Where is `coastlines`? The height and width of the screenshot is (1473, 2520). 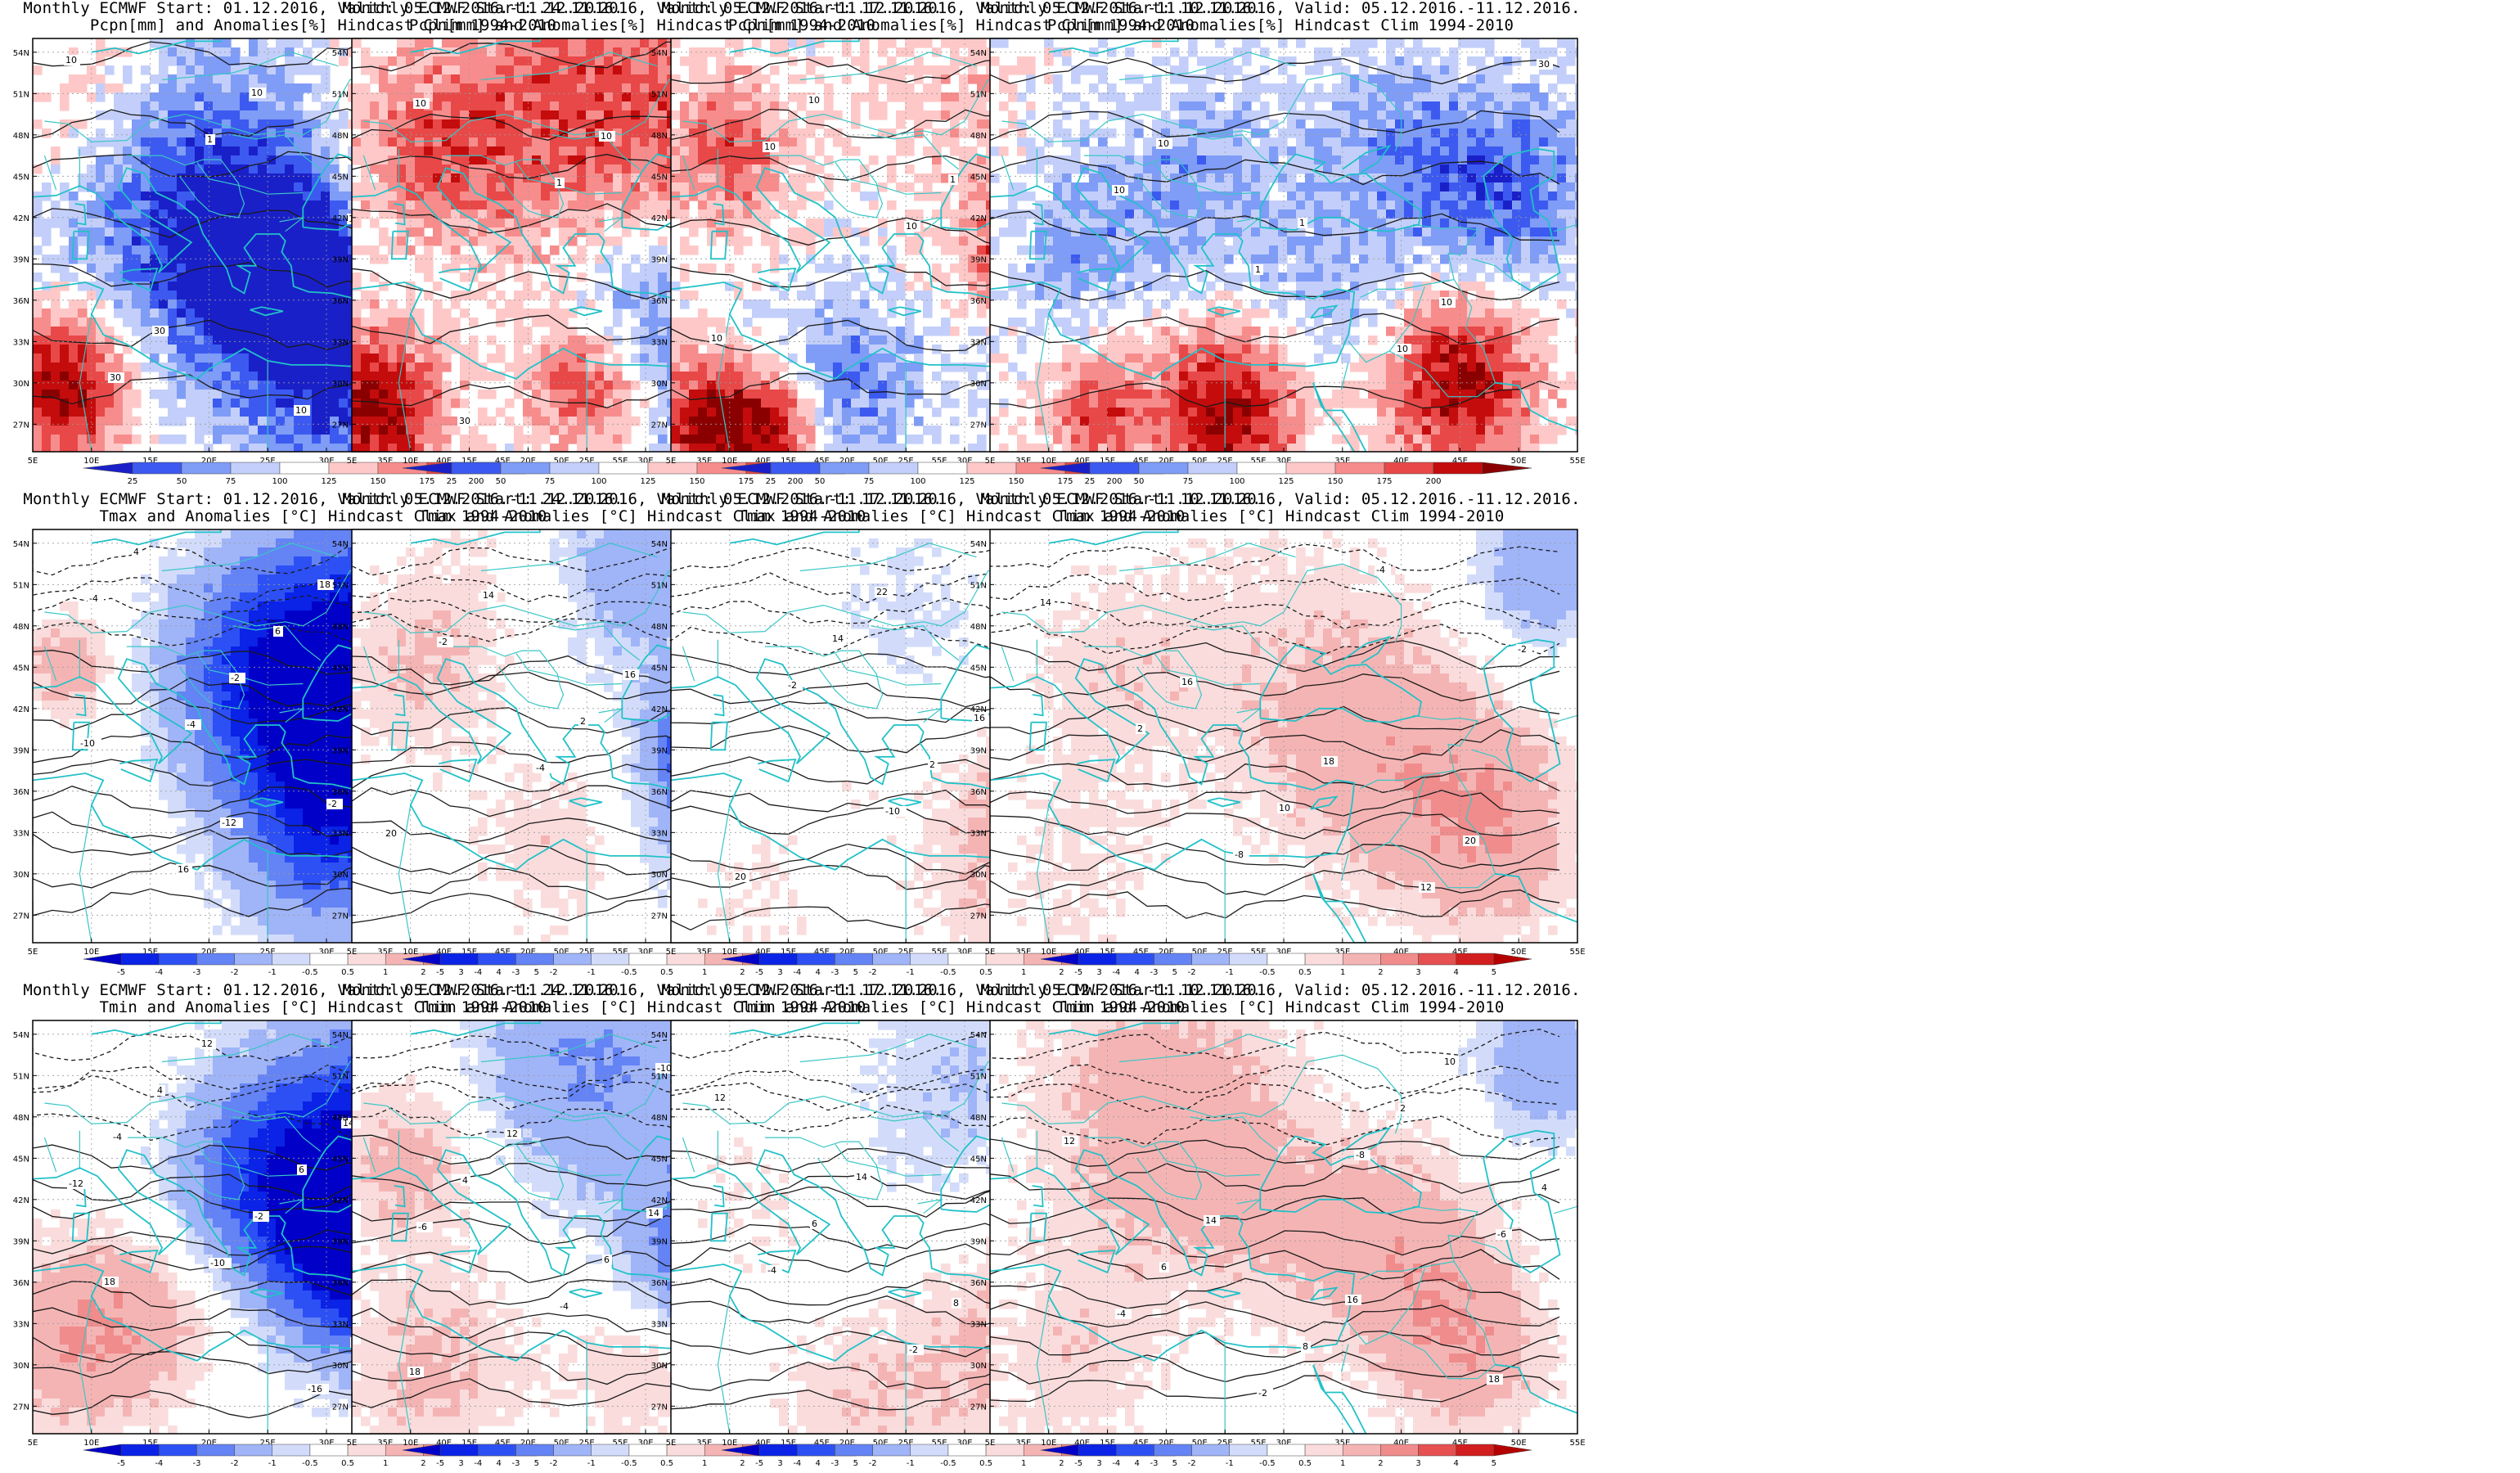 coastlines is located at coordinates (1284, 736).